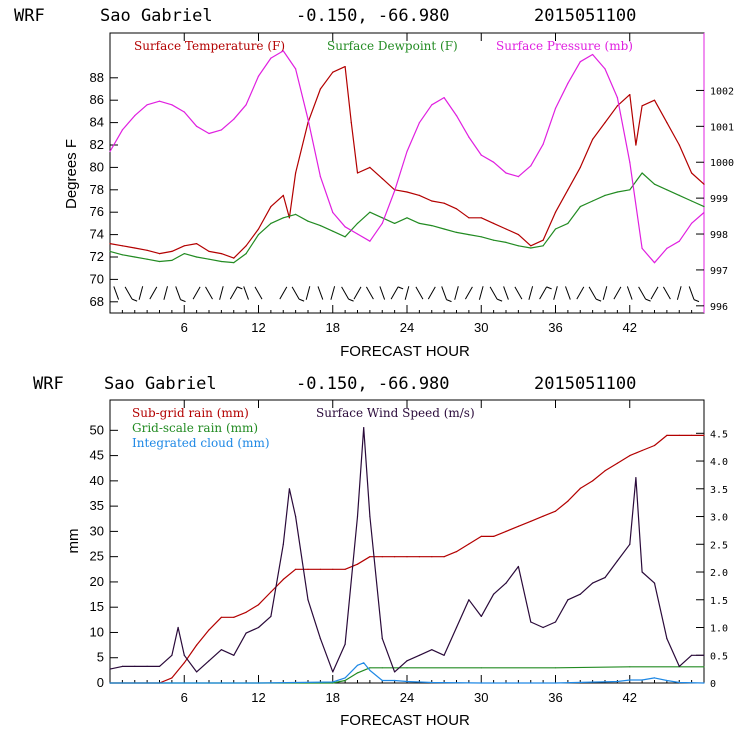 This screenshot has width=740, height=740. I want to click on integrated-cloud-line, so click(407, 673).